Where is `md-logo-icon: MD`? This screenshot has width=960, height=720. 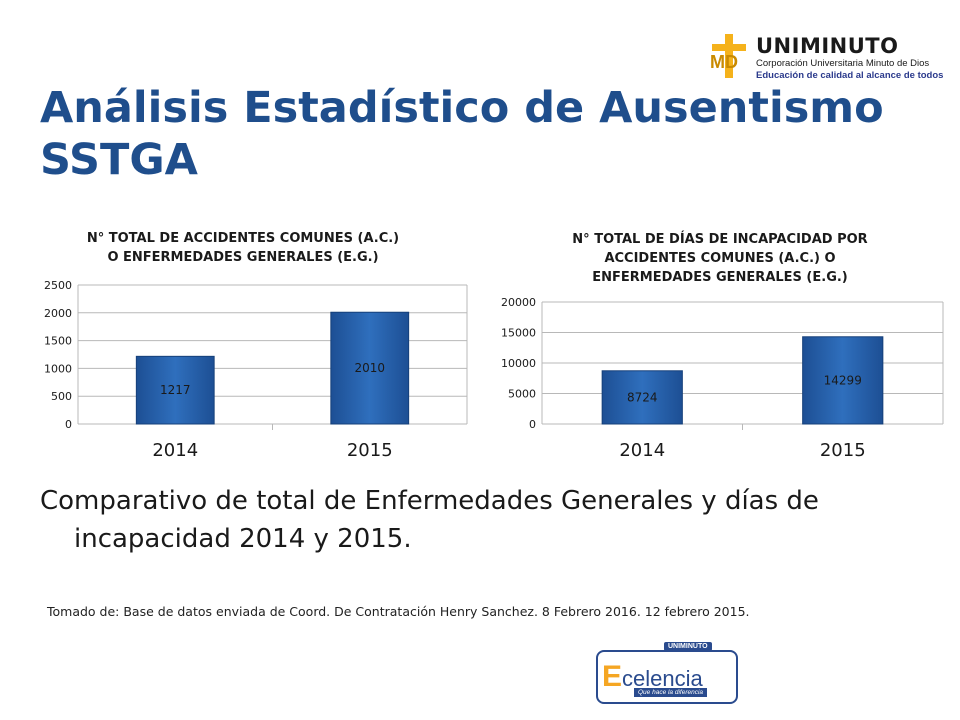 md-logo-icon: MD is located at coordinates (728, 56).